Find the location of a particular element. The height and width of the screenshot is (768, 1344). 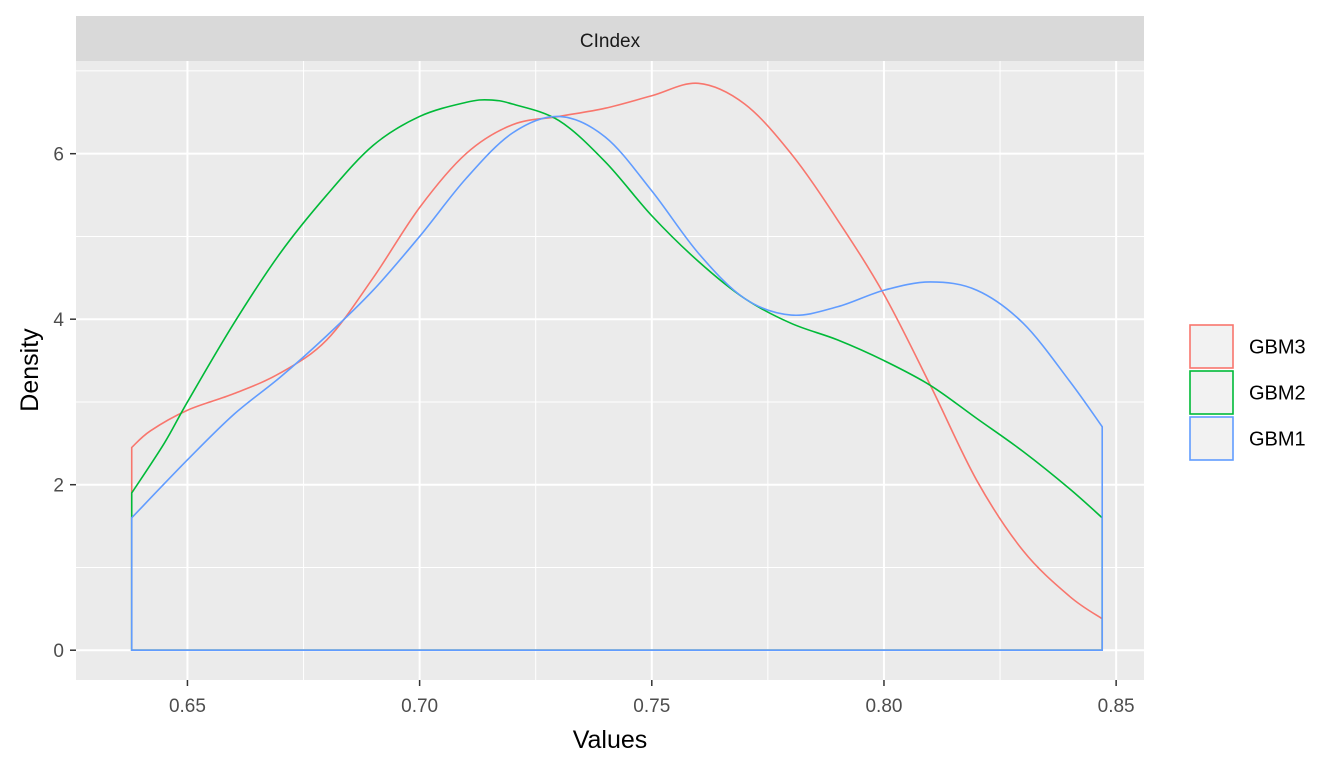

legend-label-gbm2: GBM2 is located at coordinates (1277, 394).